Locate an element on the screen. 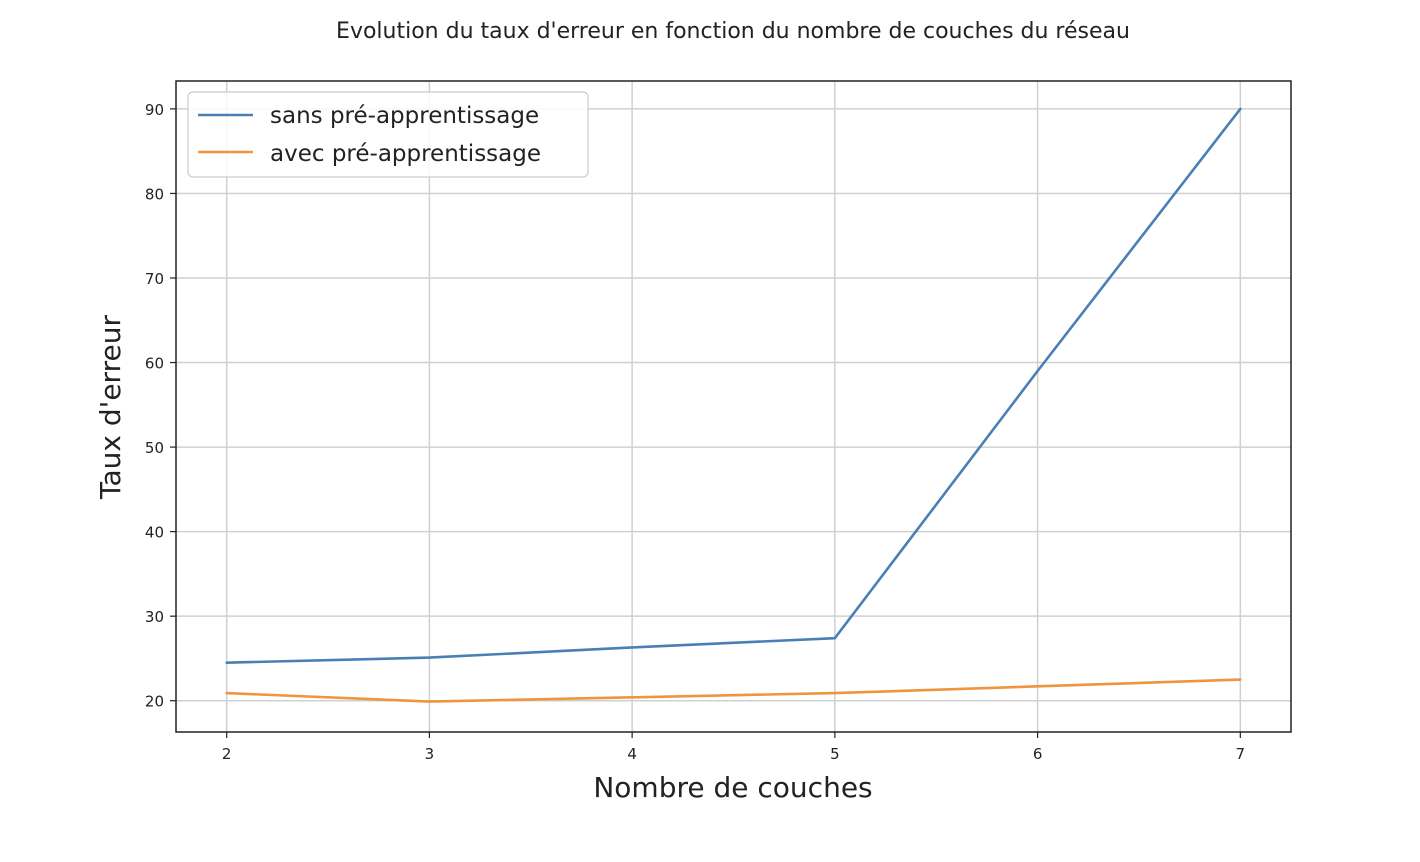  legend-label-sans: sans pré-apprentissage is located at coordinates (404, 116).